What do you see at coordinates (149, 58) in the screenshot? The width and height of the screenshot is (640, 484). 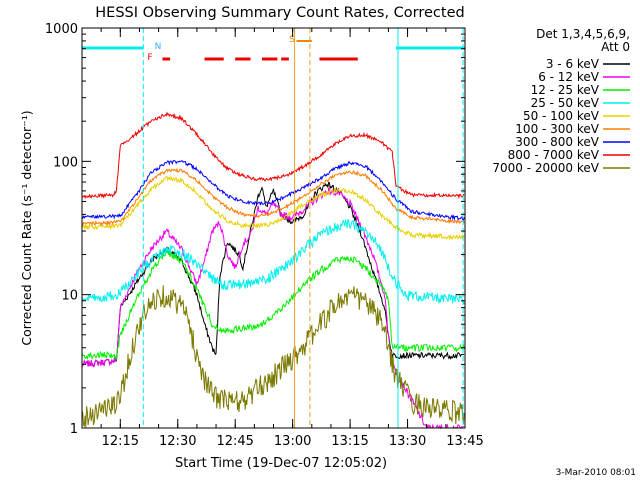 I see `marker-f: F` at bounding box center [149, 58].